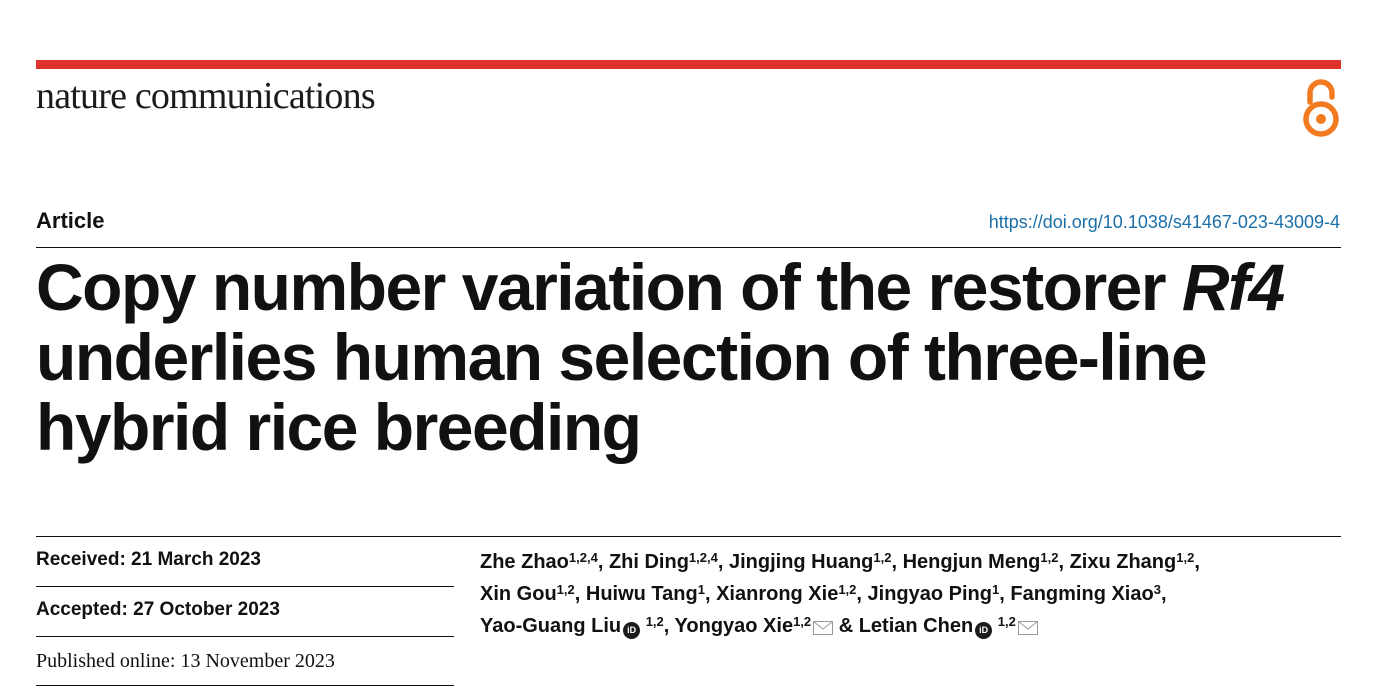 Image resolution: width=1380 pixels, height=690 pixels. Describe the element at coordinates (948, 627) in the screenshot. I see `author: Letian Chen iD 1,2` at that location.